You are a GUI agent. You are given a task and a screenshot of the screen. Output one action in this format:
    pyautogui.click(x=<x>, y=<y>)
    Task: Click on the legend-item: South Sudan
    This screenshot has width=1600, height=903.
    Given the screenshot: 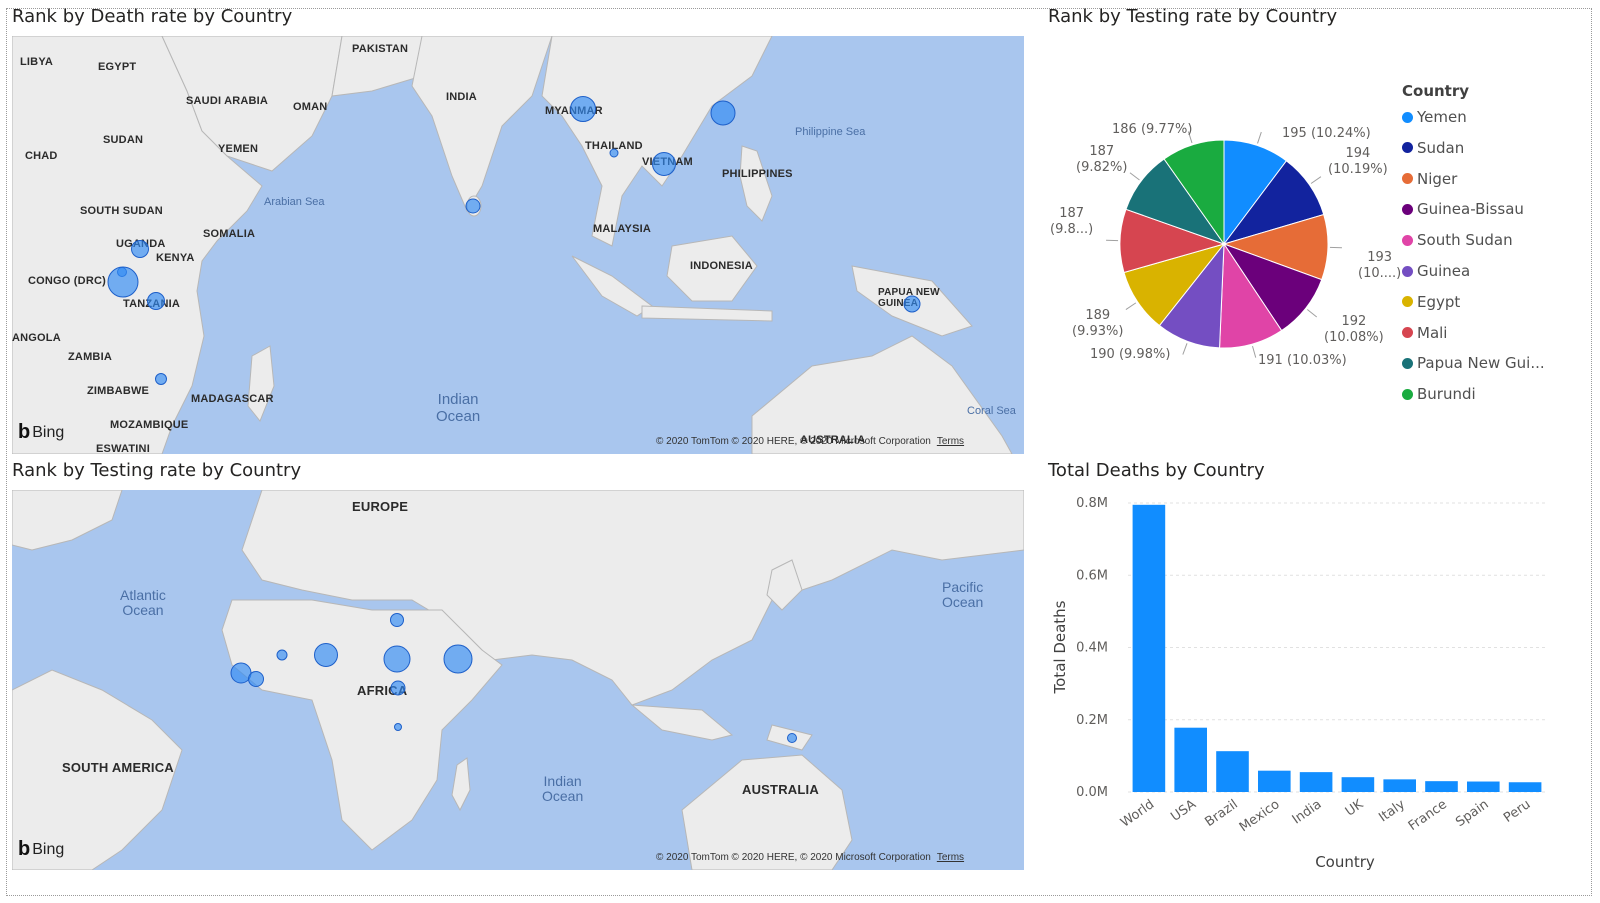 What is the action you would take?
    pyautogui.click(x=1457, y=240)
    